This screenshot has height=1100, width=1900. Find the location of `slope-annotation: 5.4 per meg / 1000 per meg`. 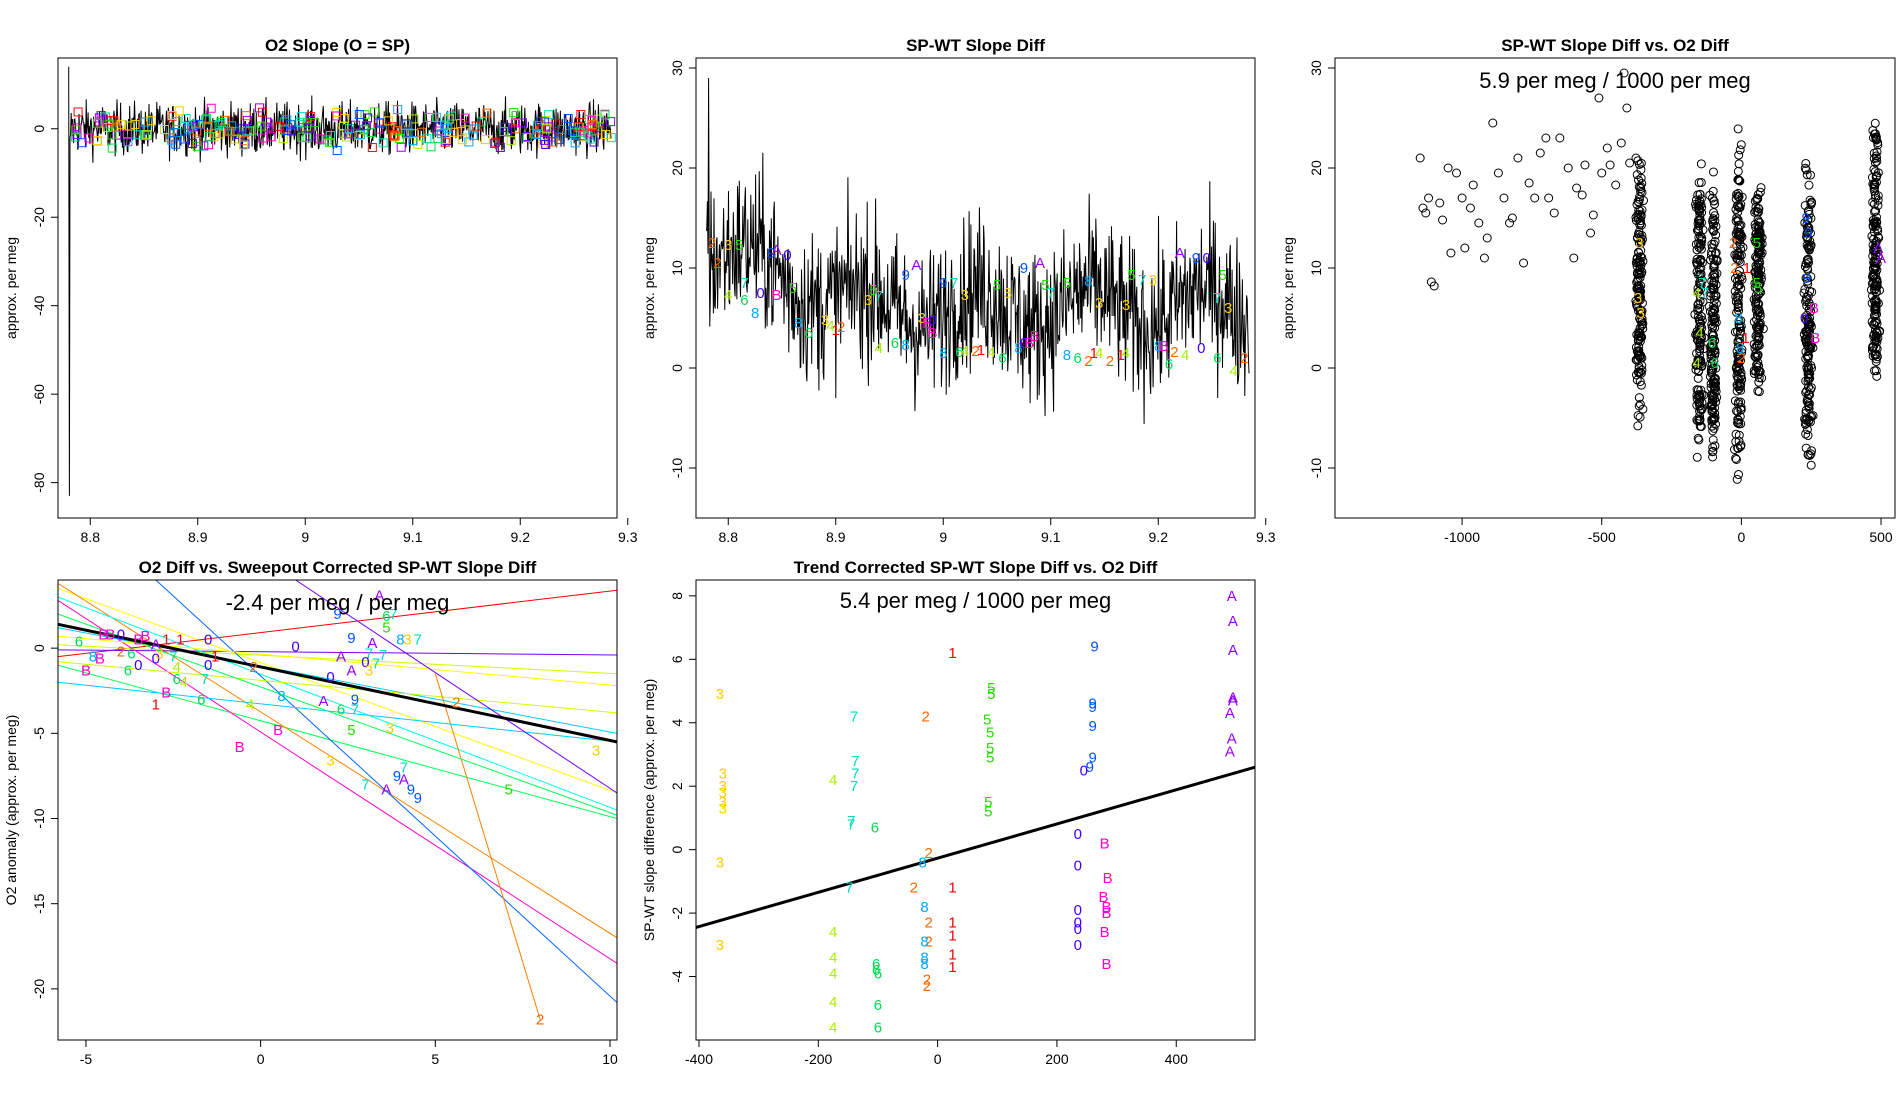

slope-annotation: 5.4 per meg / 1000 per meg is located at coordinates (976, 600).